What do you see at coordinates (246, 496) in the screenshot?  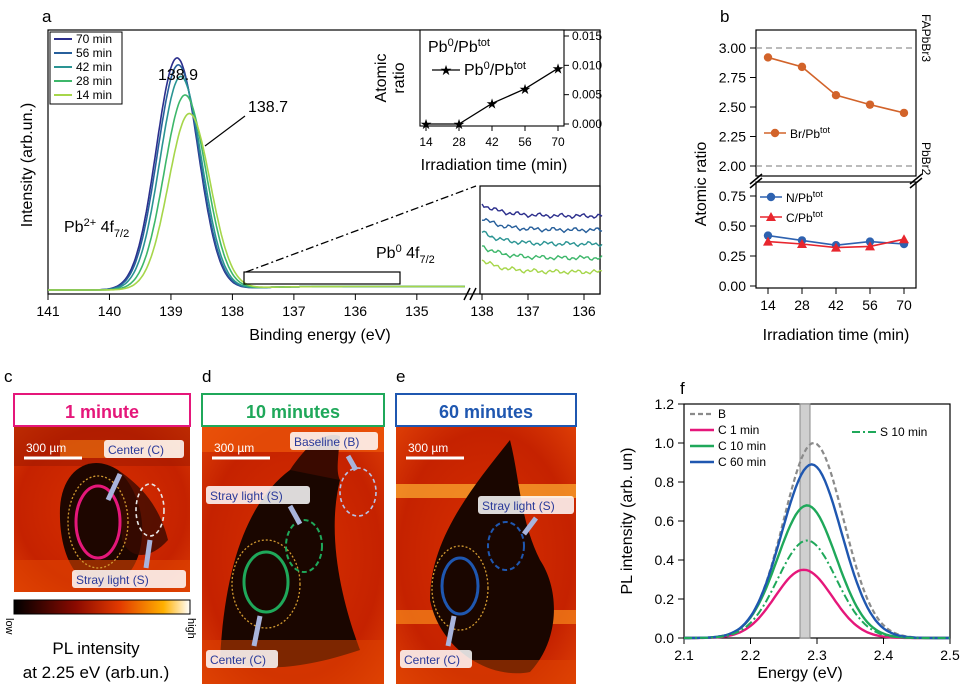 I see `map-d-label-stray: Stray light (S)` at bounding box center [246, 496].